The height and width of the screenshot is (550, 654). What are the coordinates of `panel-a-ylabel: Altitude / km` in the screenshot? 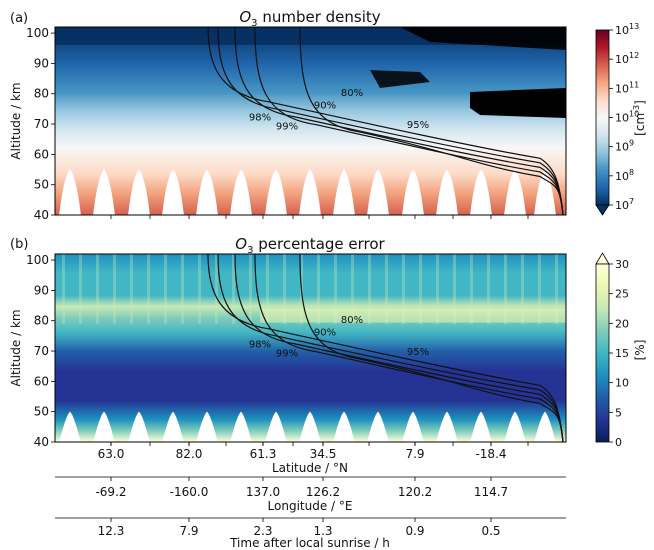 It's located at (16, 120).